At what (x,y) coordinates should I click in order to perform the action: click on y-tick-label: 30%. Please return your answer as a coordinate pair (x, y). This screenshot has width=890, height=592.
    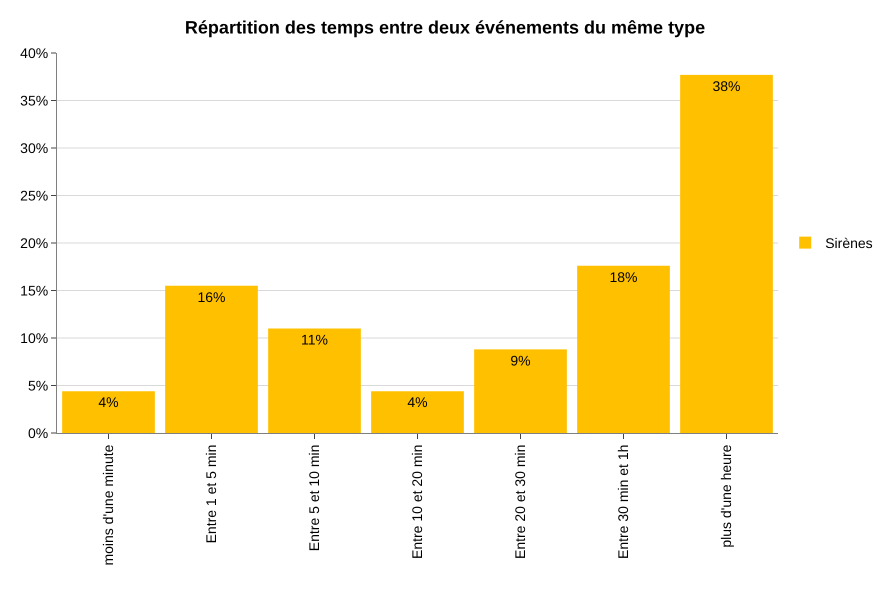
    Looking at the image, I should click on (34, 148).